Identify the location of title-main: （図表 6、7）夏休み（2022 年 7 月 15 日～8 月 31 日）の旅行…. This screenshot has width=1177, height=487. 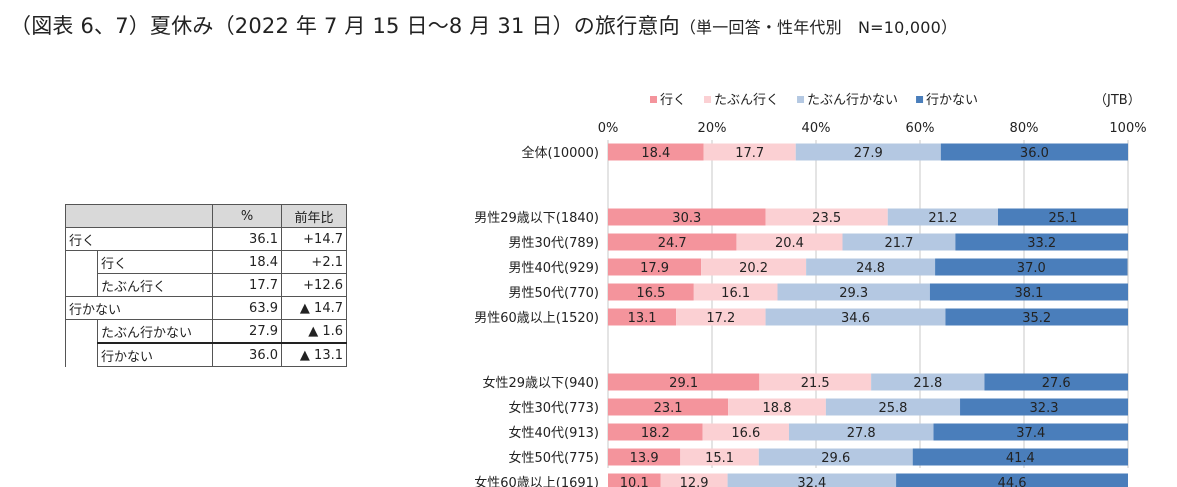
(345, 26).